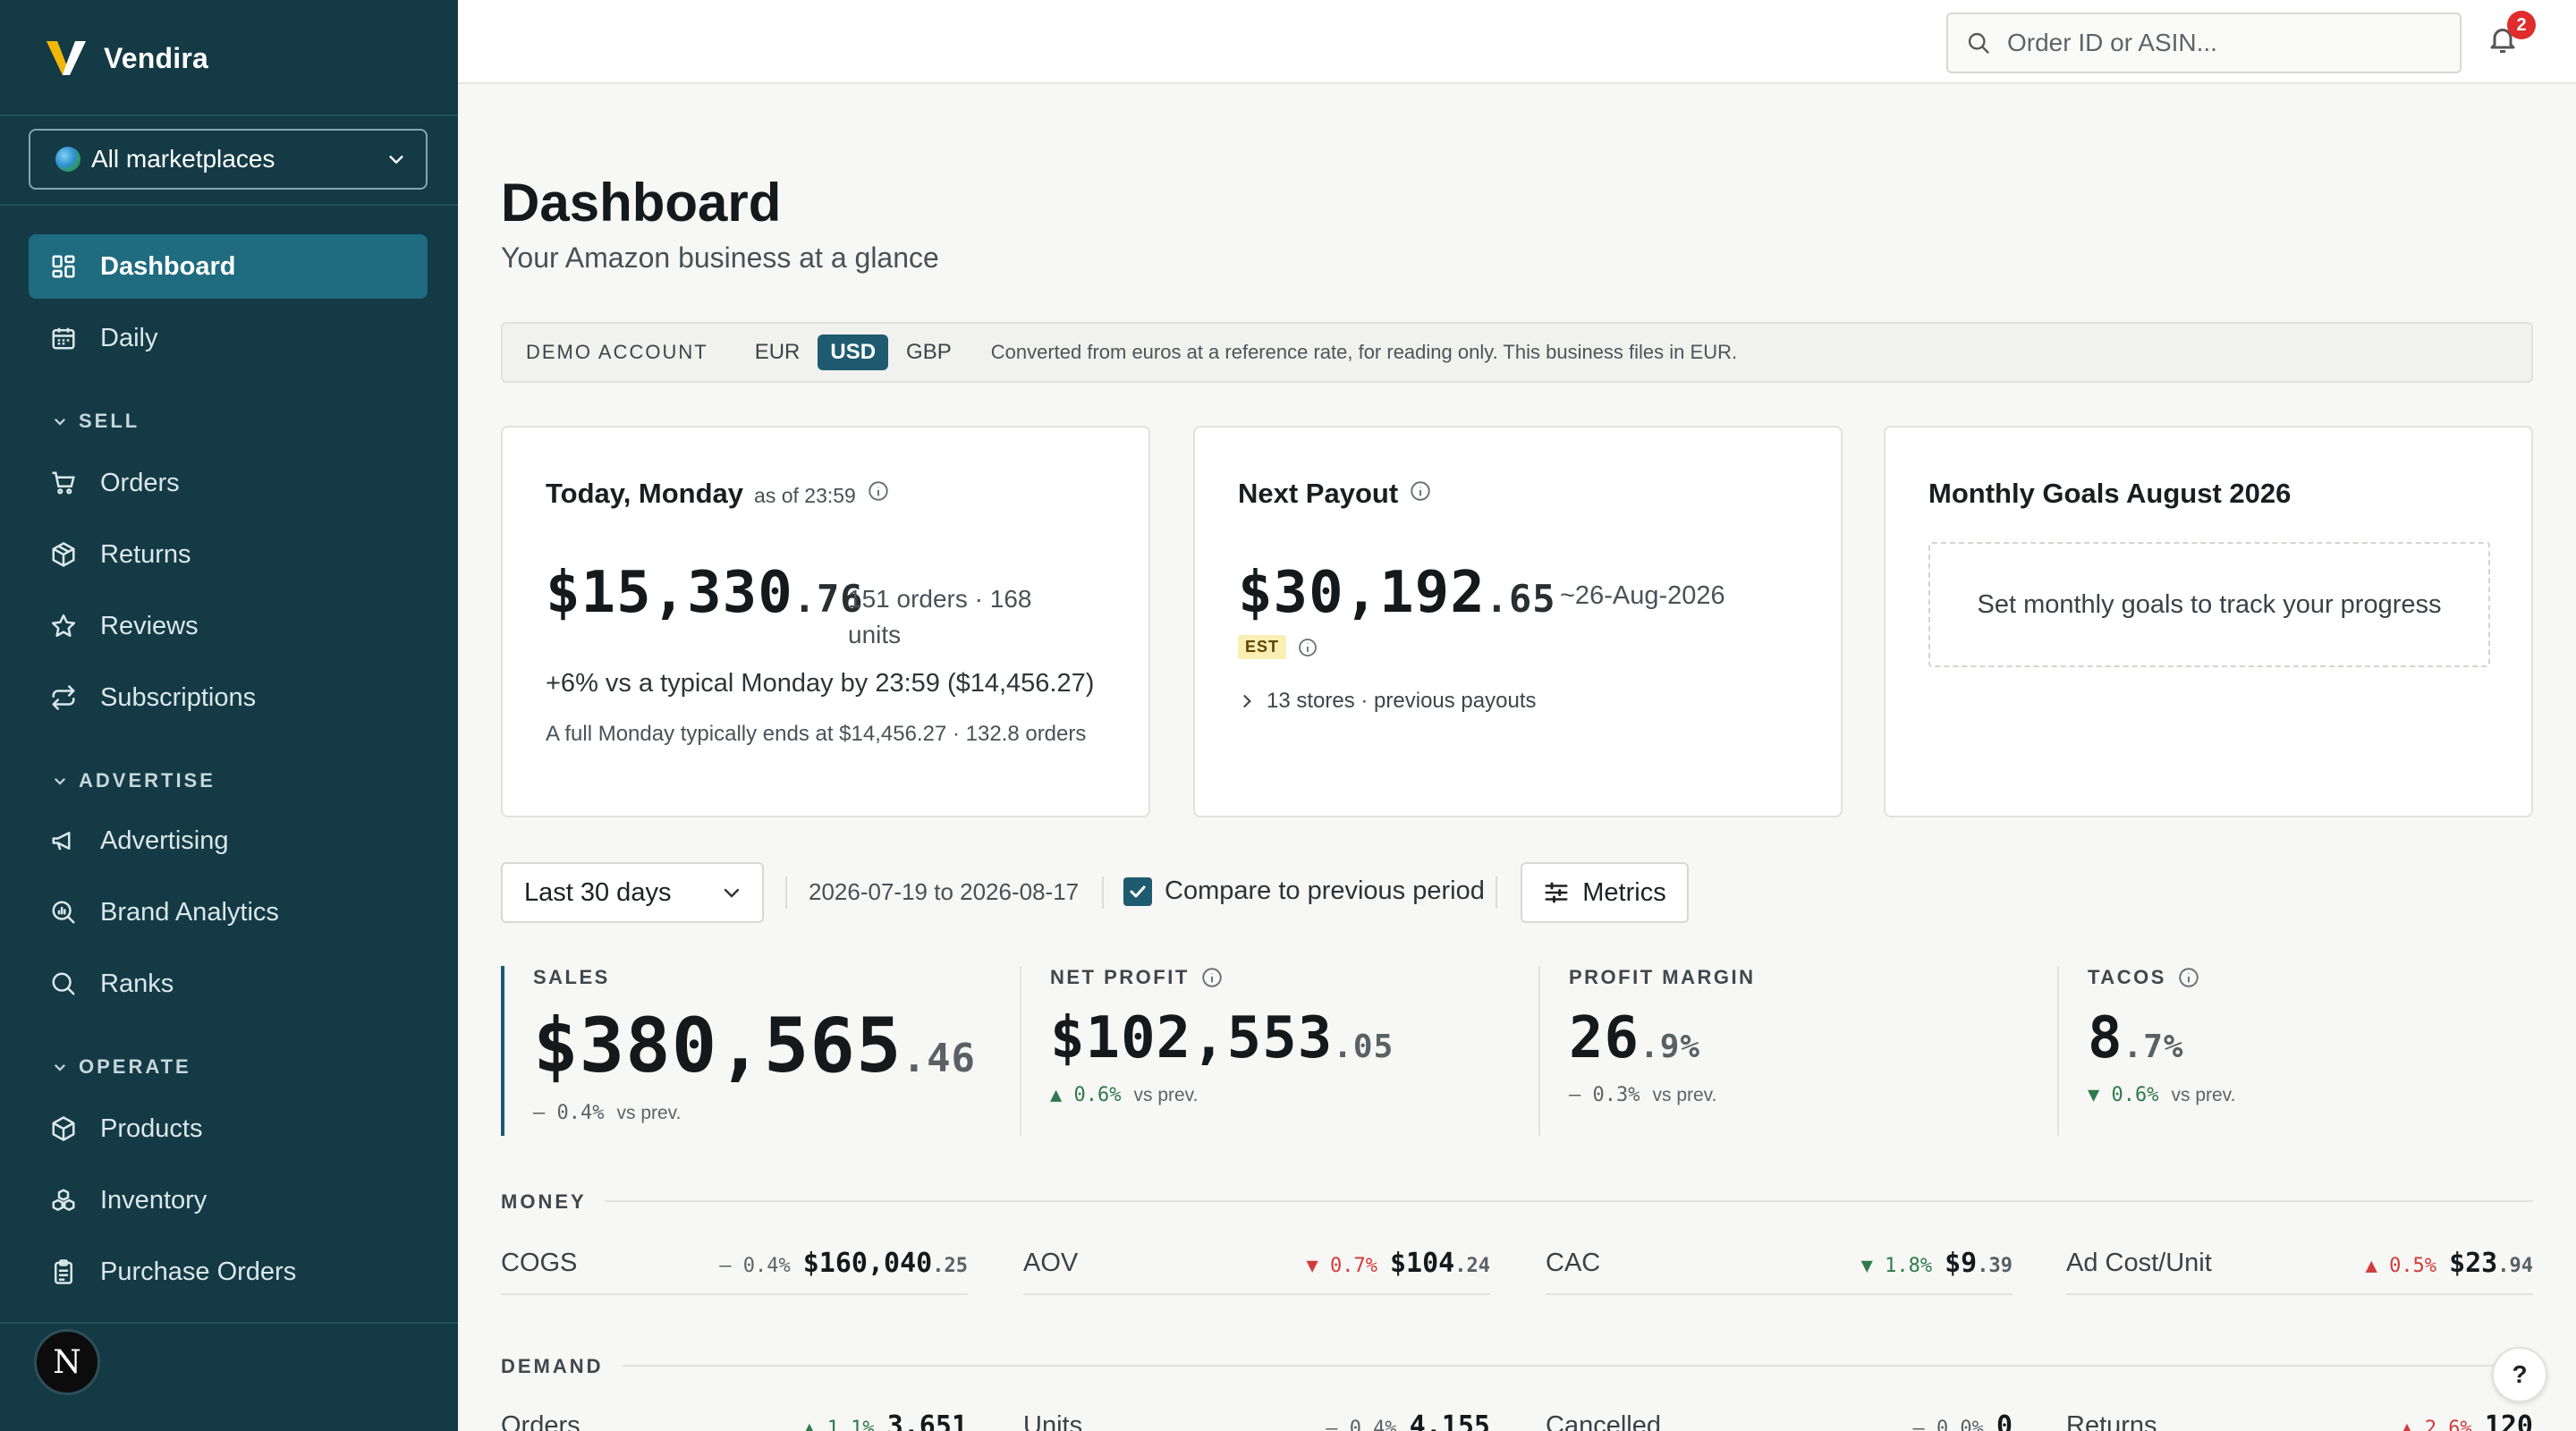 The image size is (2576, 1431). What do you see at coordinates (2299, 1413) in the screenshot?
I see `metric-row-returns: Returns ▲ 2.6% 120` at bounding box center [2299, 1413].